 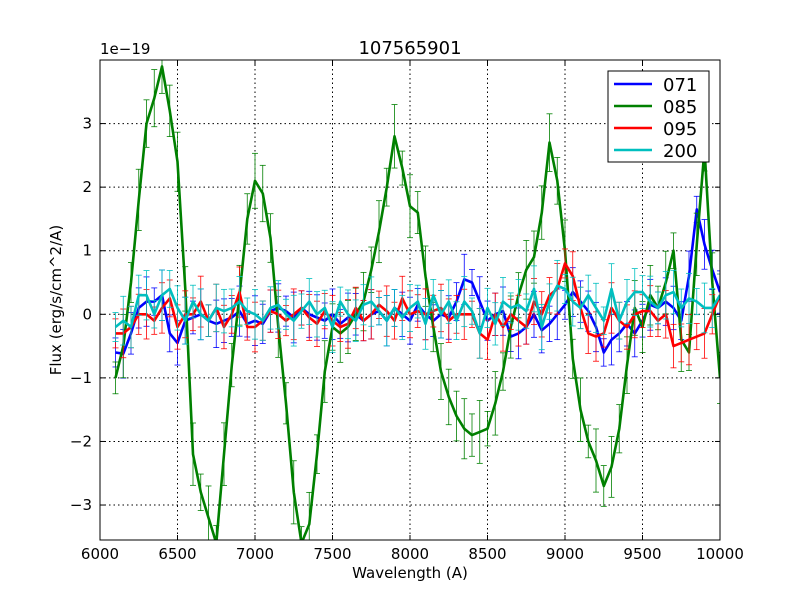 What do you see at coordinates (720, 554) in the screenshot?
I see `x-tick-label: 10000` at bounding box center [720, 554].